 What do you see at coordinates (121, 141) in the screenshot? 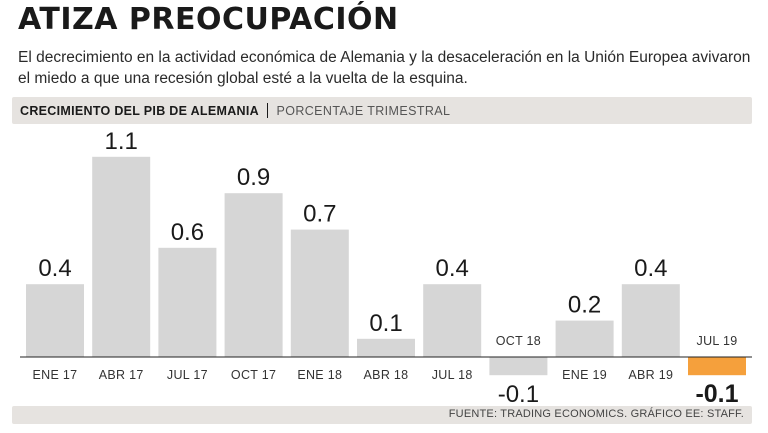
I see `value-label: 1.1` at bounding box center [121, 141].